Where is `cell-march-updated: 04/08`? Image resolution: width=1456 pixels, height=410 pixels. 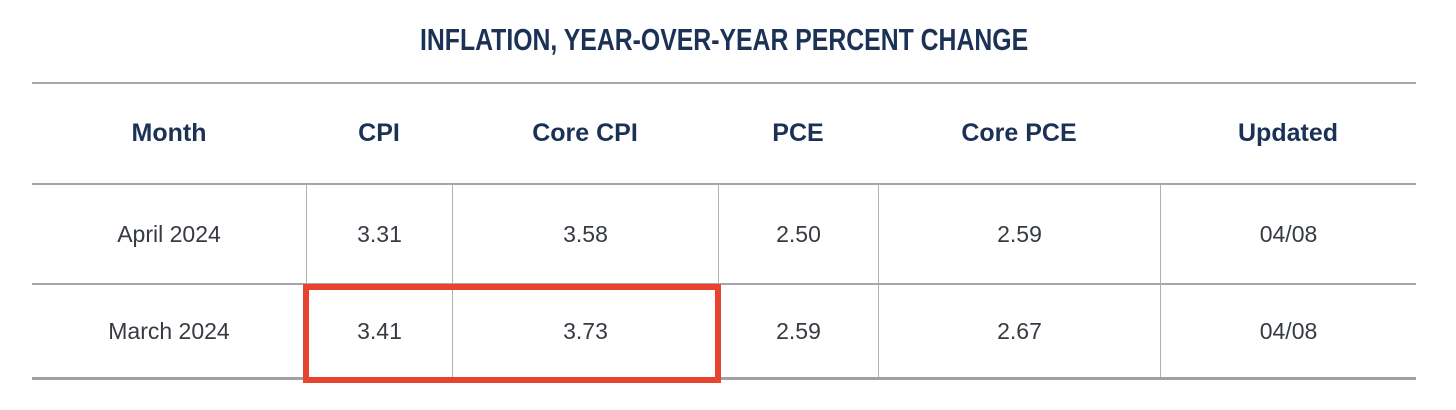
cell-march-updated: 04/08 is located at coordinates (1288, 331).